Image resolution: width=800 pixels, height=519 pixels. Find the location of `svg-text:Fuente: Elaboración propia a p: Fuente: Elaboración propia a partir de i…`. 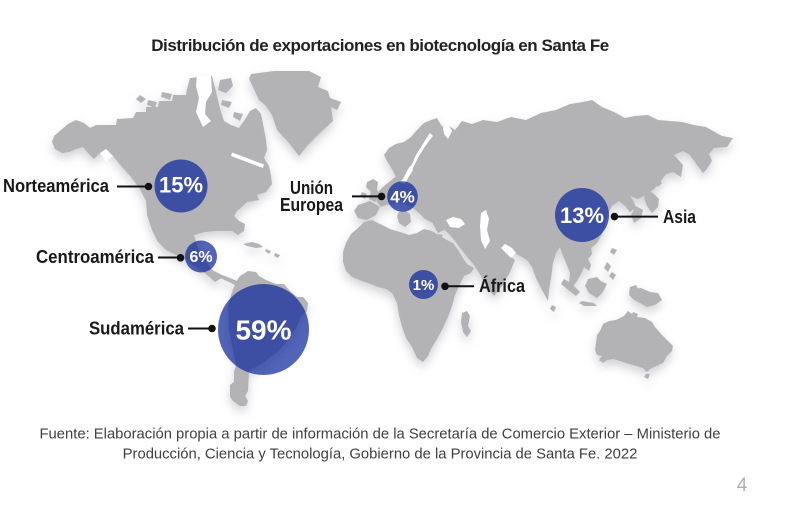

svg-text:Fuente: Elaboración propia a p: Fuente: Elaboración propia a partir de i… is located at coordinates (380, 435).